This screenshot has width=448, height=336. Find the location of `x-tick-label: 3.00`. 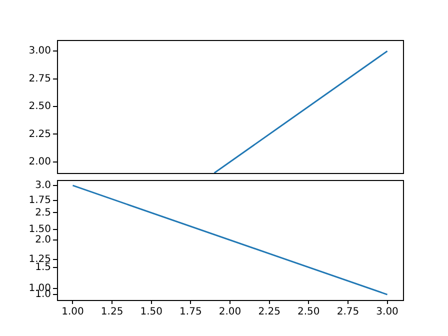

x-tick-label: 3.00 is located at coordinates (387, 312).